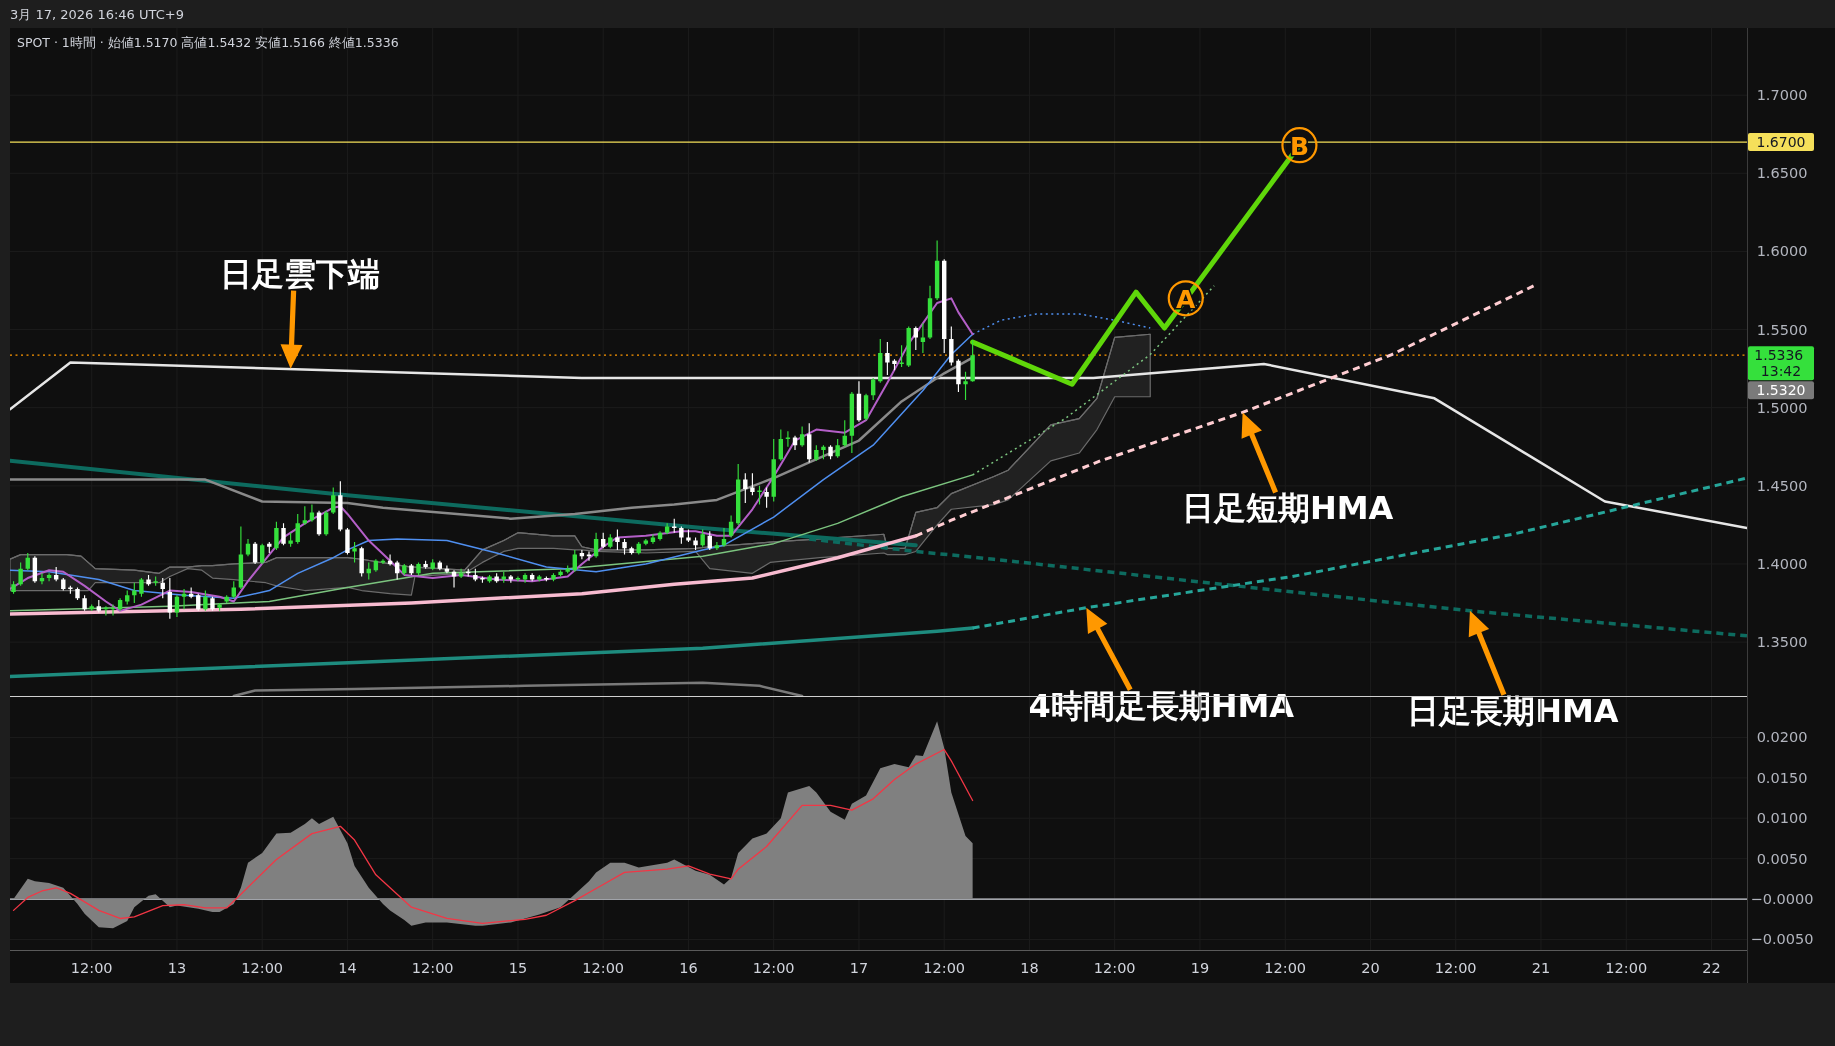 Image resolution: width=1835 pixels, height=1046 pixels. I want to click on y-tick-label: 1.5000, so click(1782, 407).